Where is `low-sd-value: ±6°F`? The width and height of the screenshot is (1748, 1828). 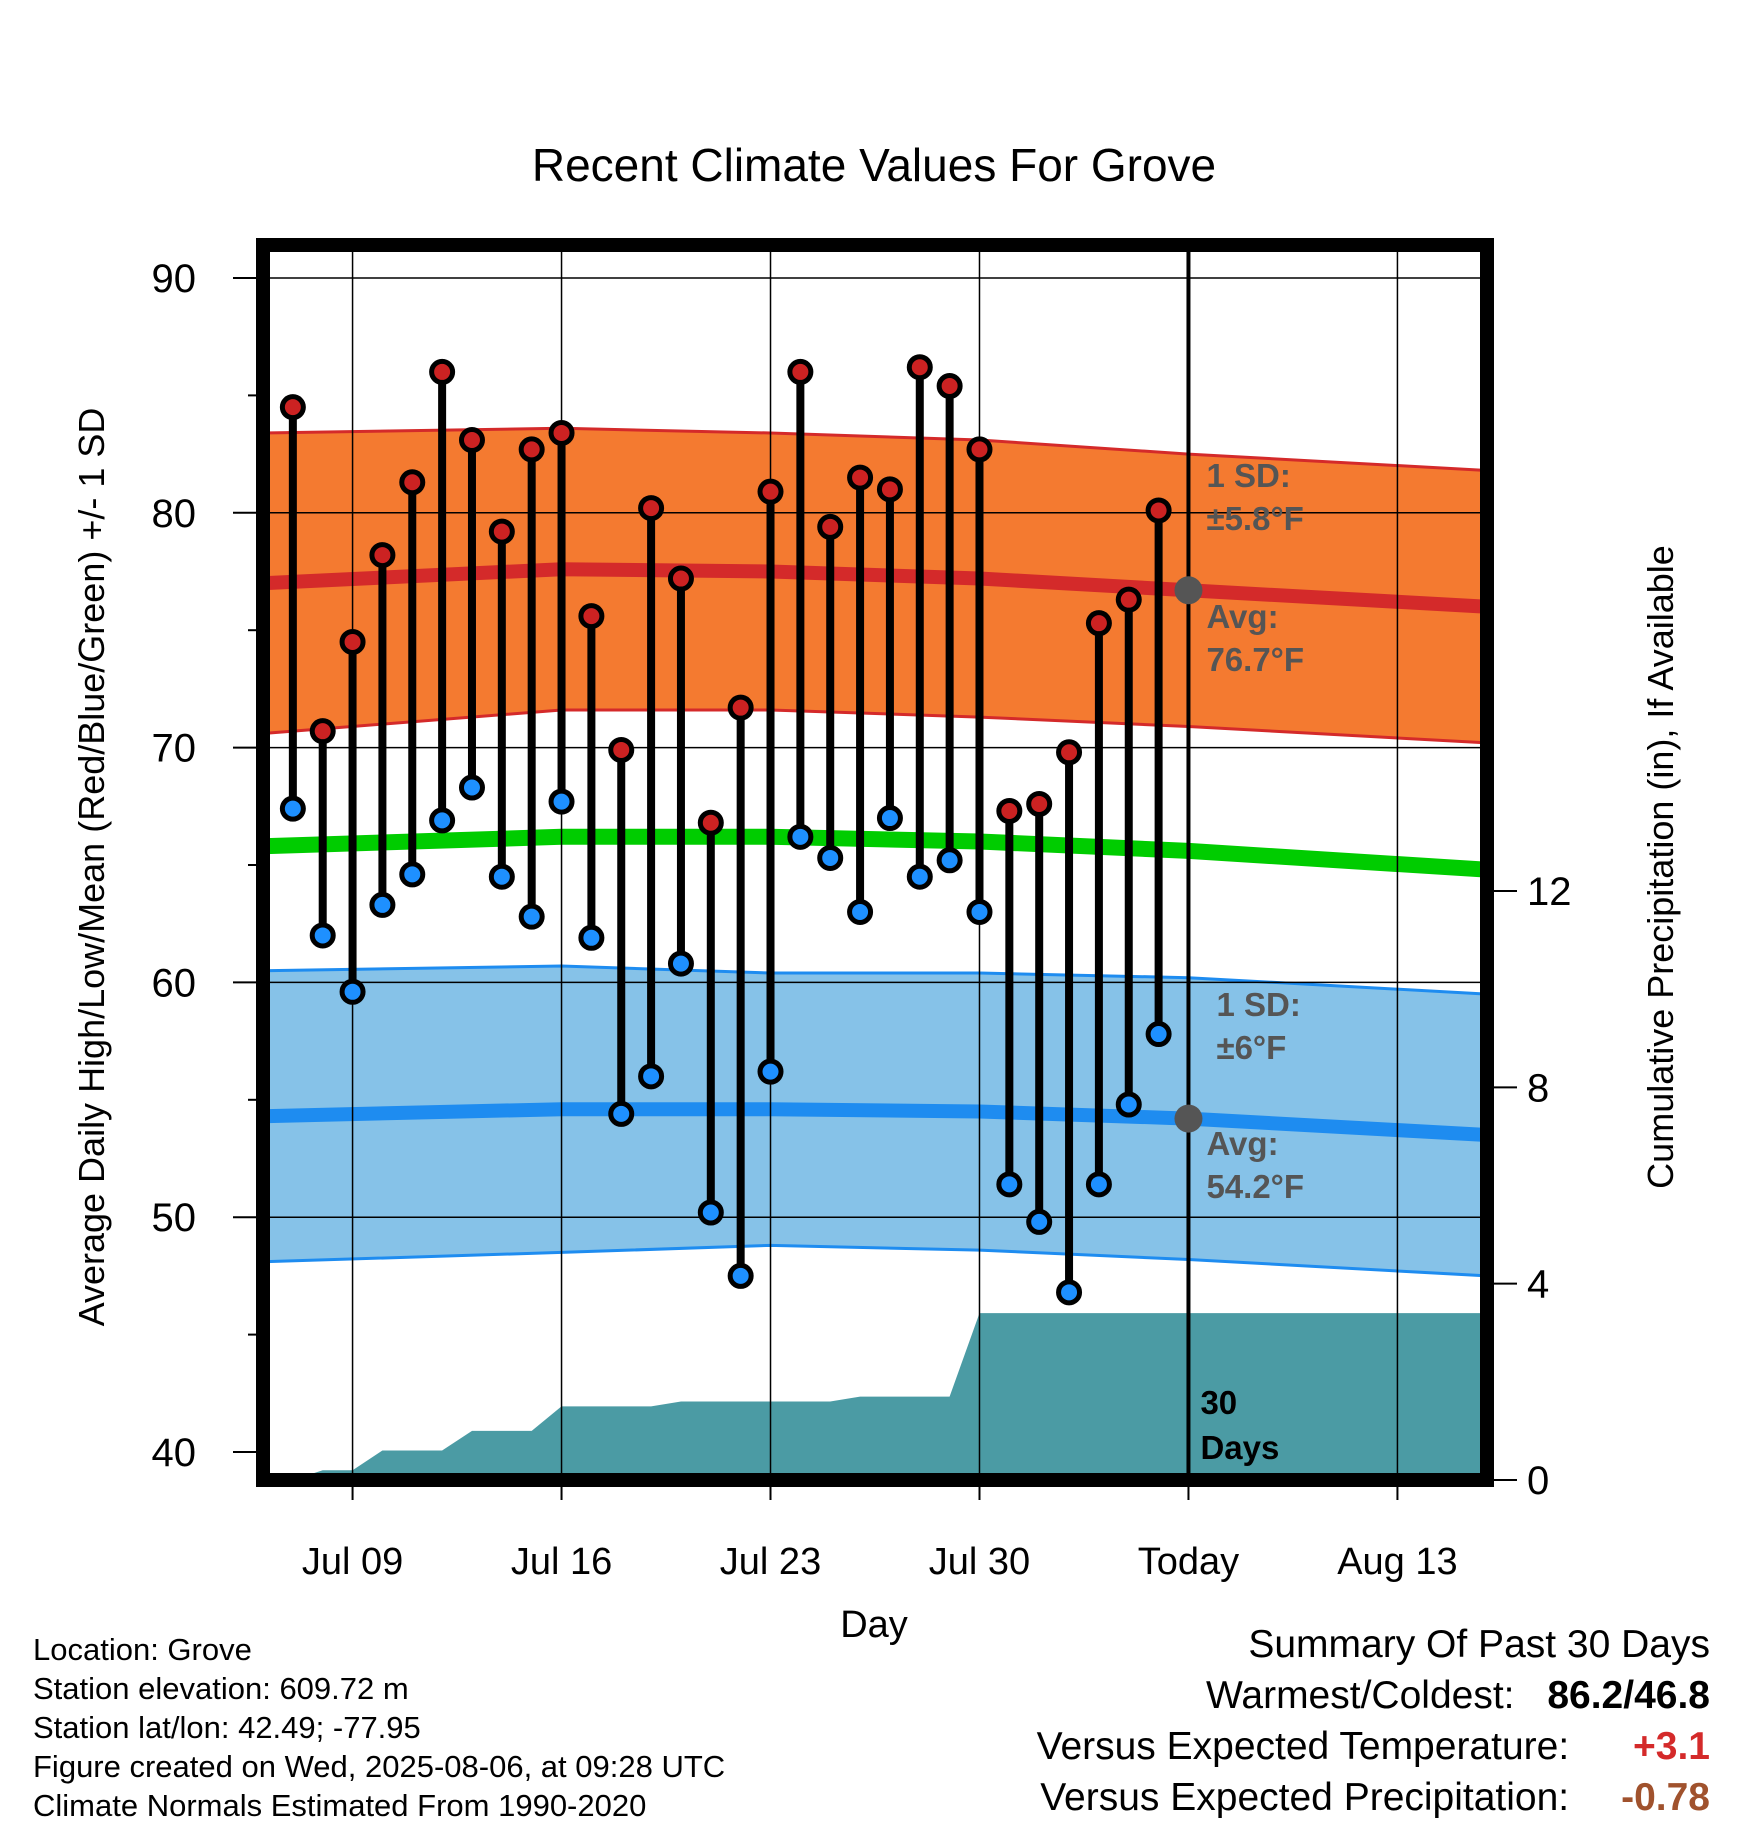
low-sd-value: ±6°F is located at coordinates (1251, 1047).